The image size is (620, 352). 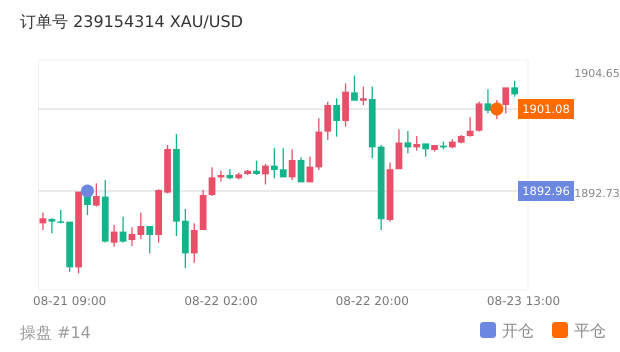 I want to click on x-tick-label: 08-22 20:00, so click(x=372, y=301).